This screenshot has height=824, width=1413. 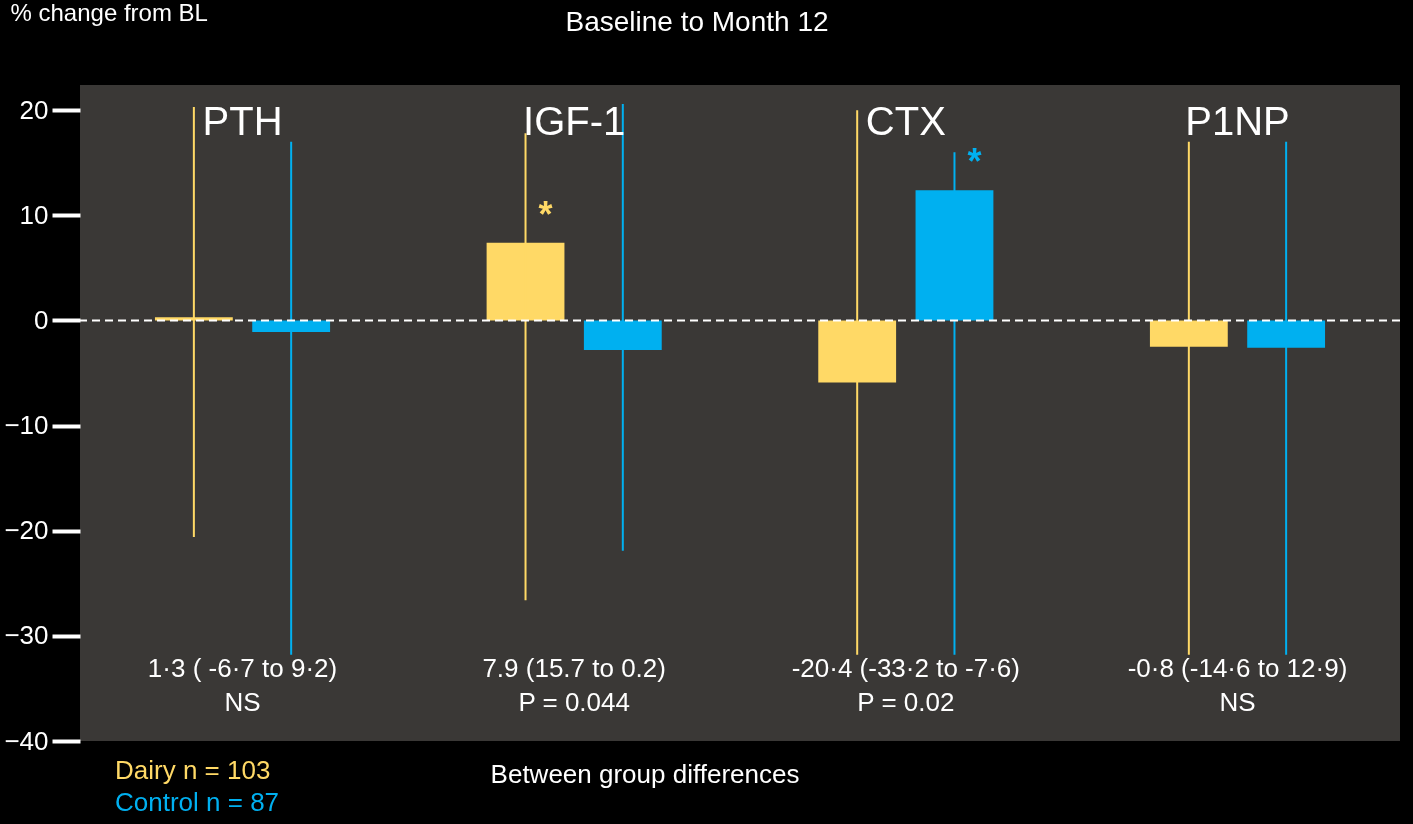 What do you see at coordinates (26, 530) in the screenshot?
I see `y-tick-label: −20` at bounding box center [26, 530].